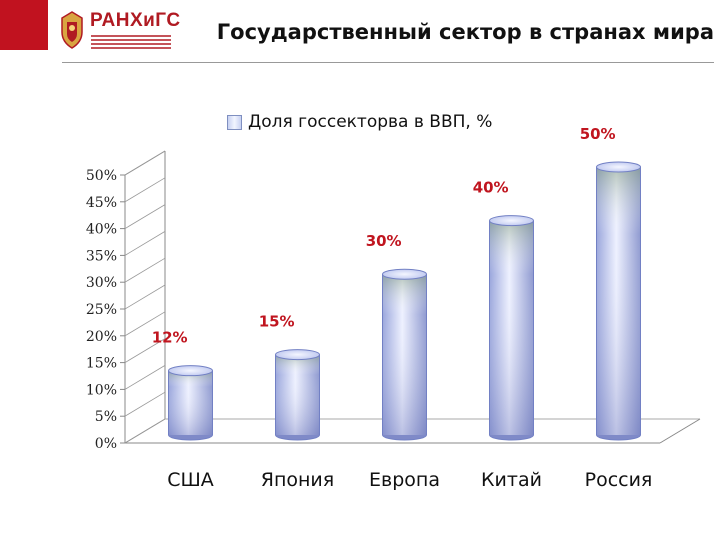  I want to click on data-label: 12%, so click(170, 338).